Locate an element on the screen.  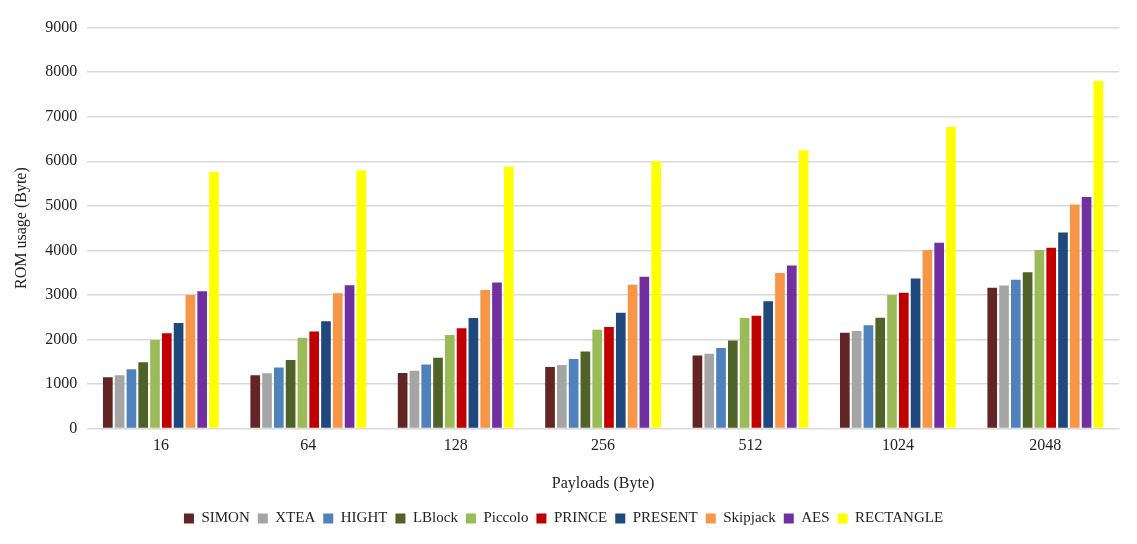
y-axis-title: ROM usage (Byte) is located at coordinates (20, 228).